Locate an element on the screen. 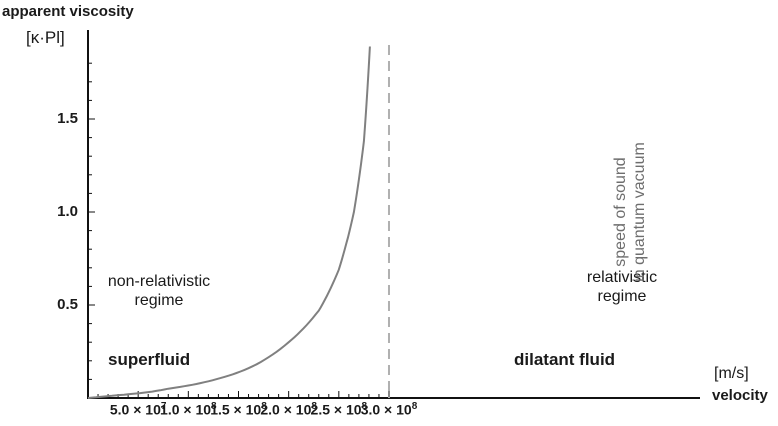 Image resolution: width=778 pixels, height=426 pixels. y-tick-label: 0.5 is located at coordinates (67, 304).